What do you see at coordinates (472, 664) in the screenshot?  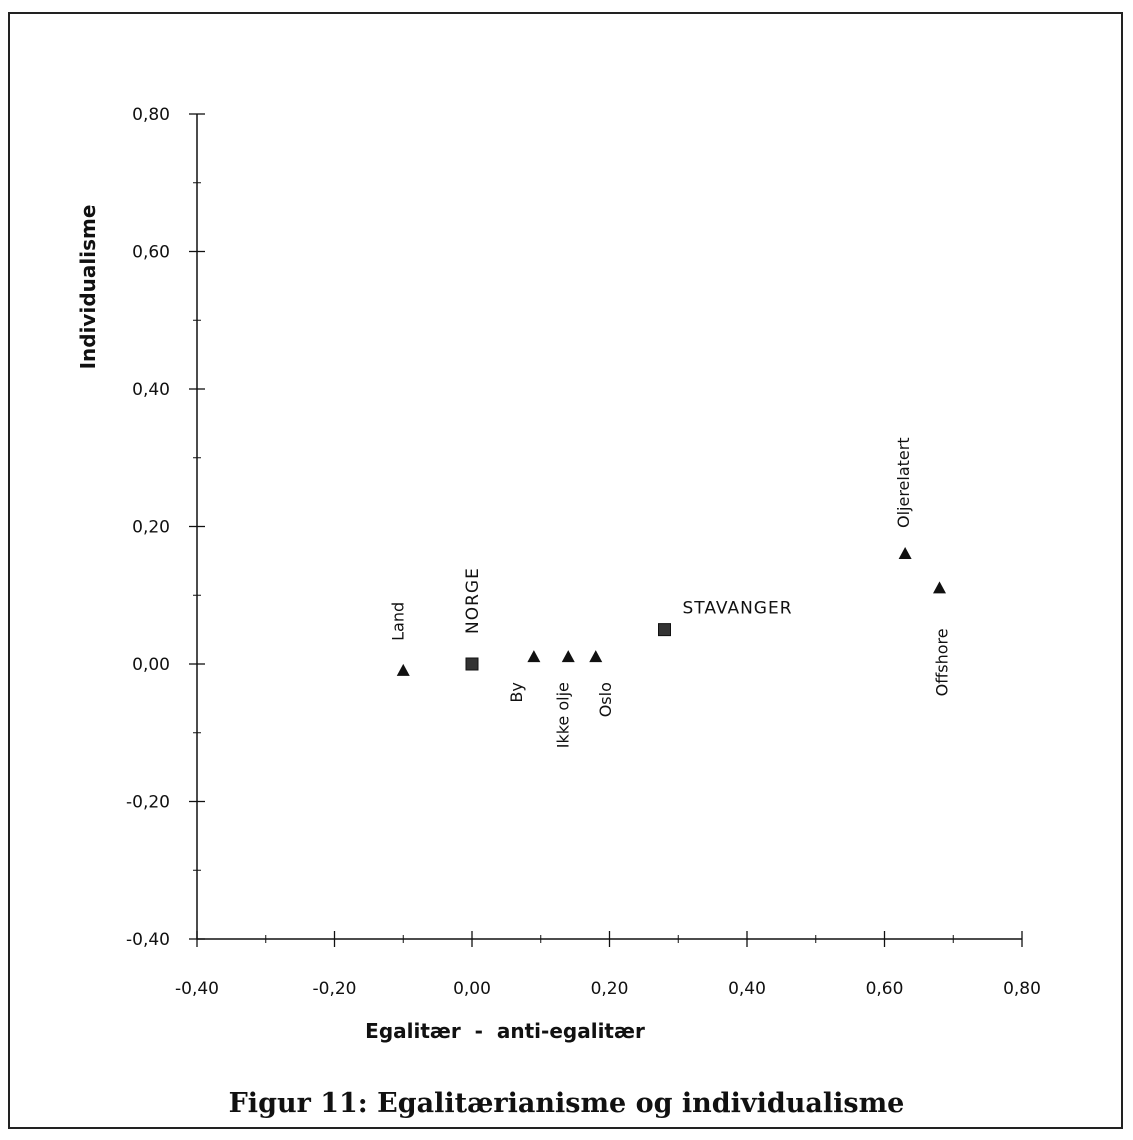 I see `point-norge` at bounding box center [472, 664].